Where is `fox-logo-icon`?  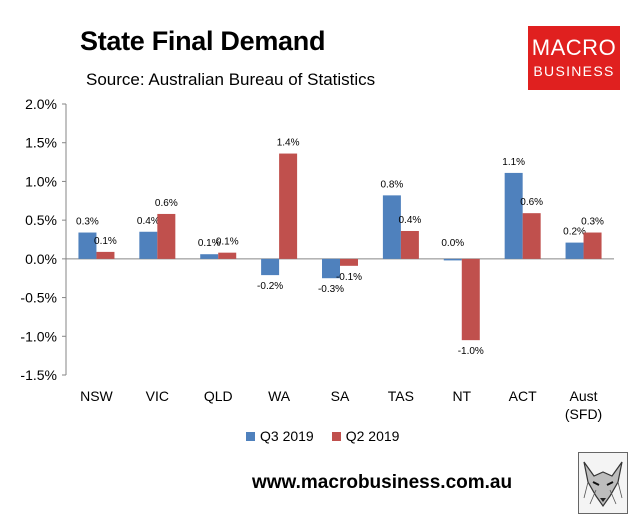 fox-logo-icon is located at coordinates (603, 483).